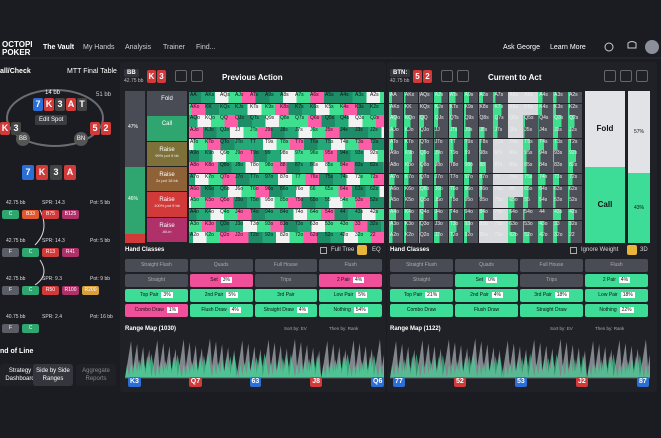  Describe the element at coordinates (361, 156) in the screenshot. I see `hand-cell: 93s` at that location.